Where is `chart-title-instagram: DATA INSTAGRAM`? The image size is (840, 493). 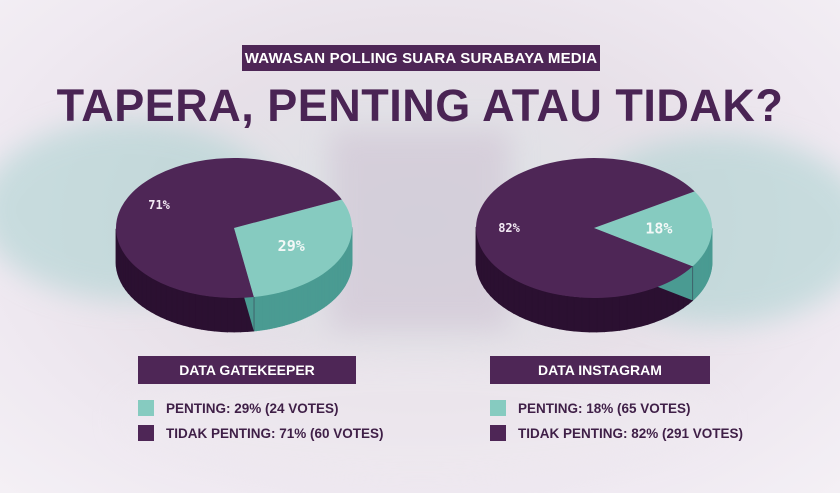
chart-title-instagram: DATA INSTAGRAM is located at coordinates (600, 370).